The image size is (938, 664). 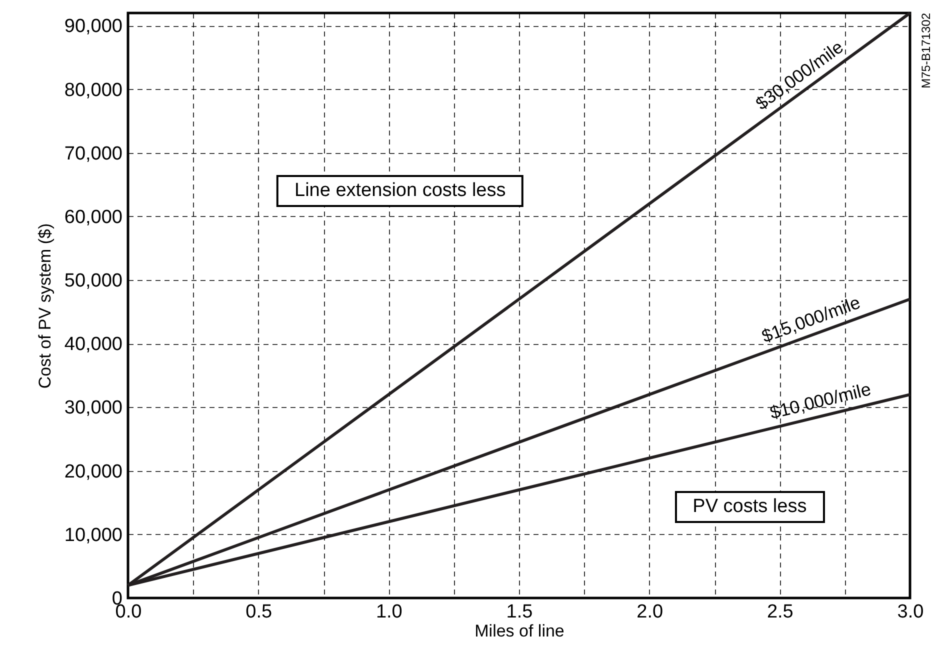 What do you see at coordinates (519, 631) in the screenshot?
I see `x-axis-title: Miles of line` at bounding box center [519, 631].